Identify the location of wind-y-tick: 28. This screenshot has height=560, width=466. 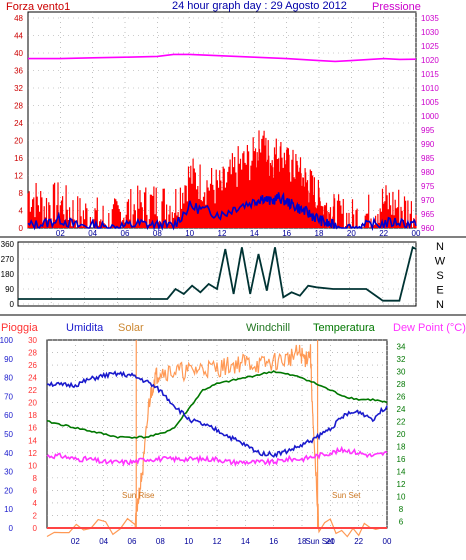
(18, 106).